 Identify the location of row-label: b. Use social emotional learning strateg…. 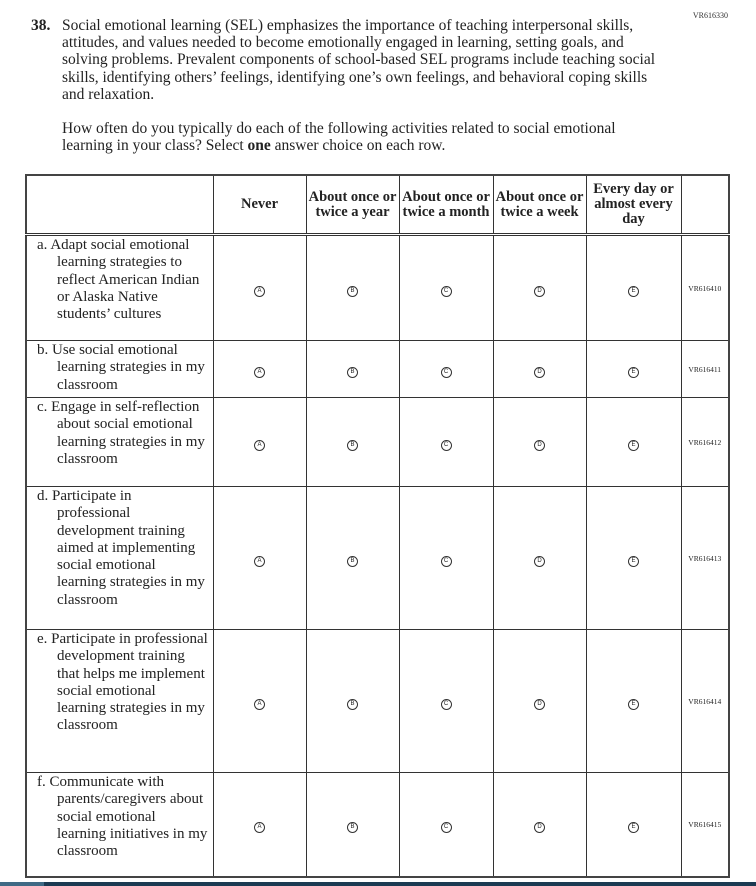
(119, 369).